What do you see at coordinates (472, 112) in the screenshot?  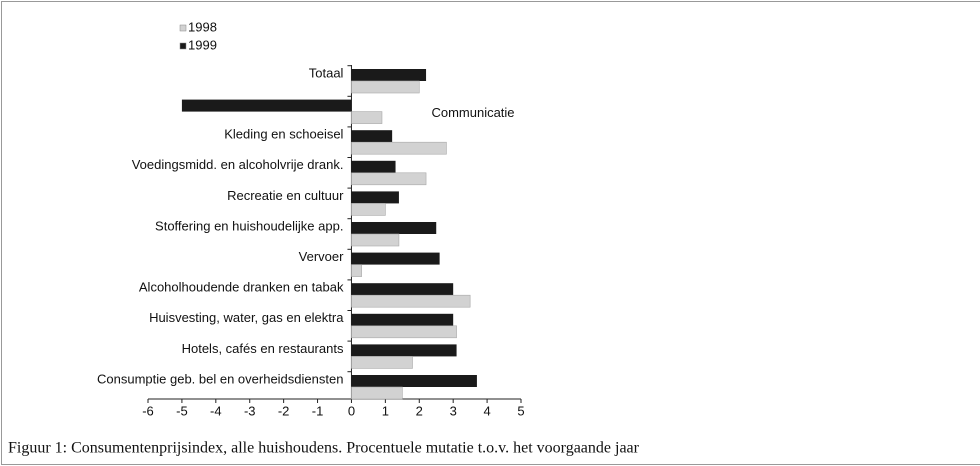 I see `y-tick-label: Communicatie` at bounding box center [472, 112].